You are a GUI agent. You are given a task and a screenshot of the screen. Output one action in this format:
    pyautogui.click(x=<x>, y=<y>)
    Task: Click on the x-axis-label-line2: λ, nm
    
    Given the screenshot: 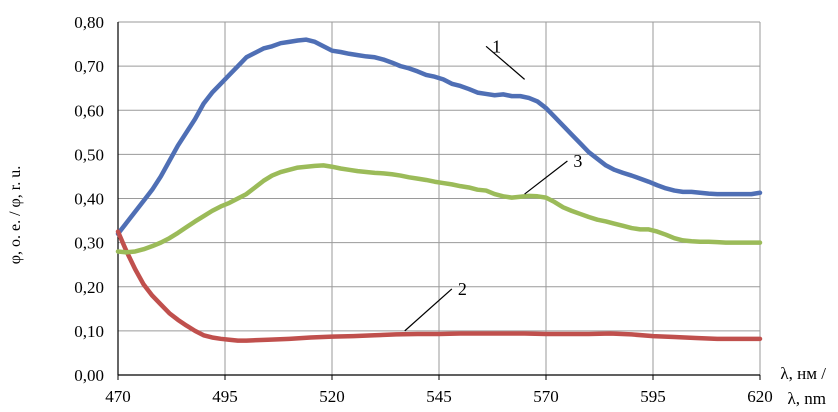 What is the action you would take?
    pyautogui.click(x=807, y=398)
    